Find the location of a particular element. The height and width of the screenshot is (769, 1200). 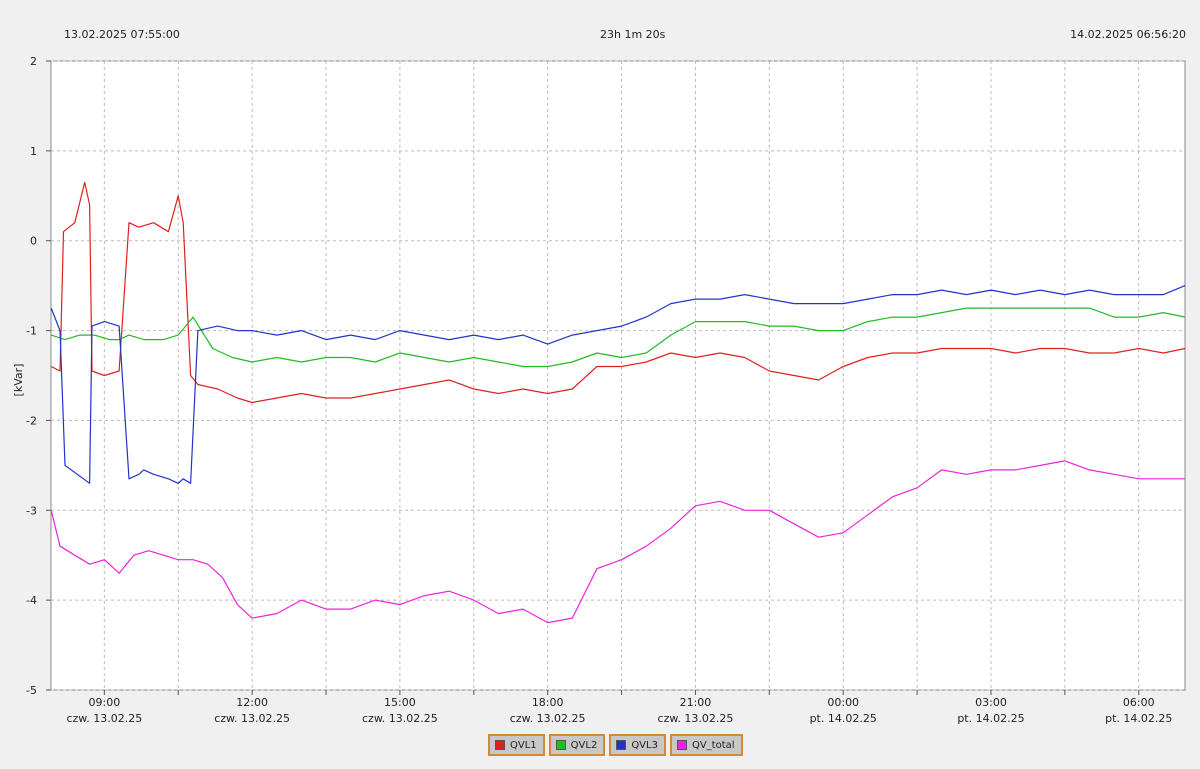

legend-label-qv-total: QV_total is located at coordinates (713, 745).